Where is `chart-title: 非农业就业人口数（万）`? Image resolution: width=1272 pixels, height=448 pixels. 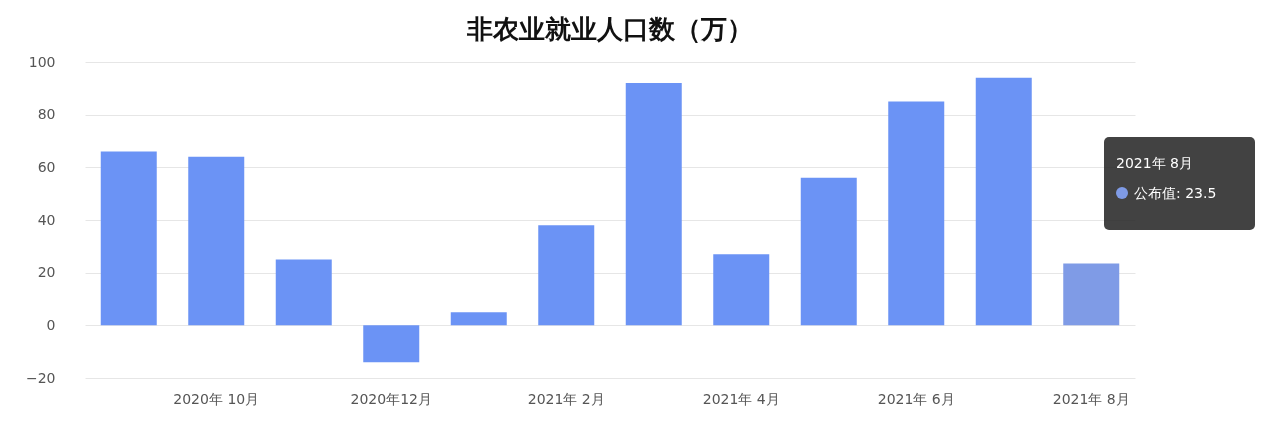 chart-title: 非农业就业人口数（万） is located at coordinates (609, 29).